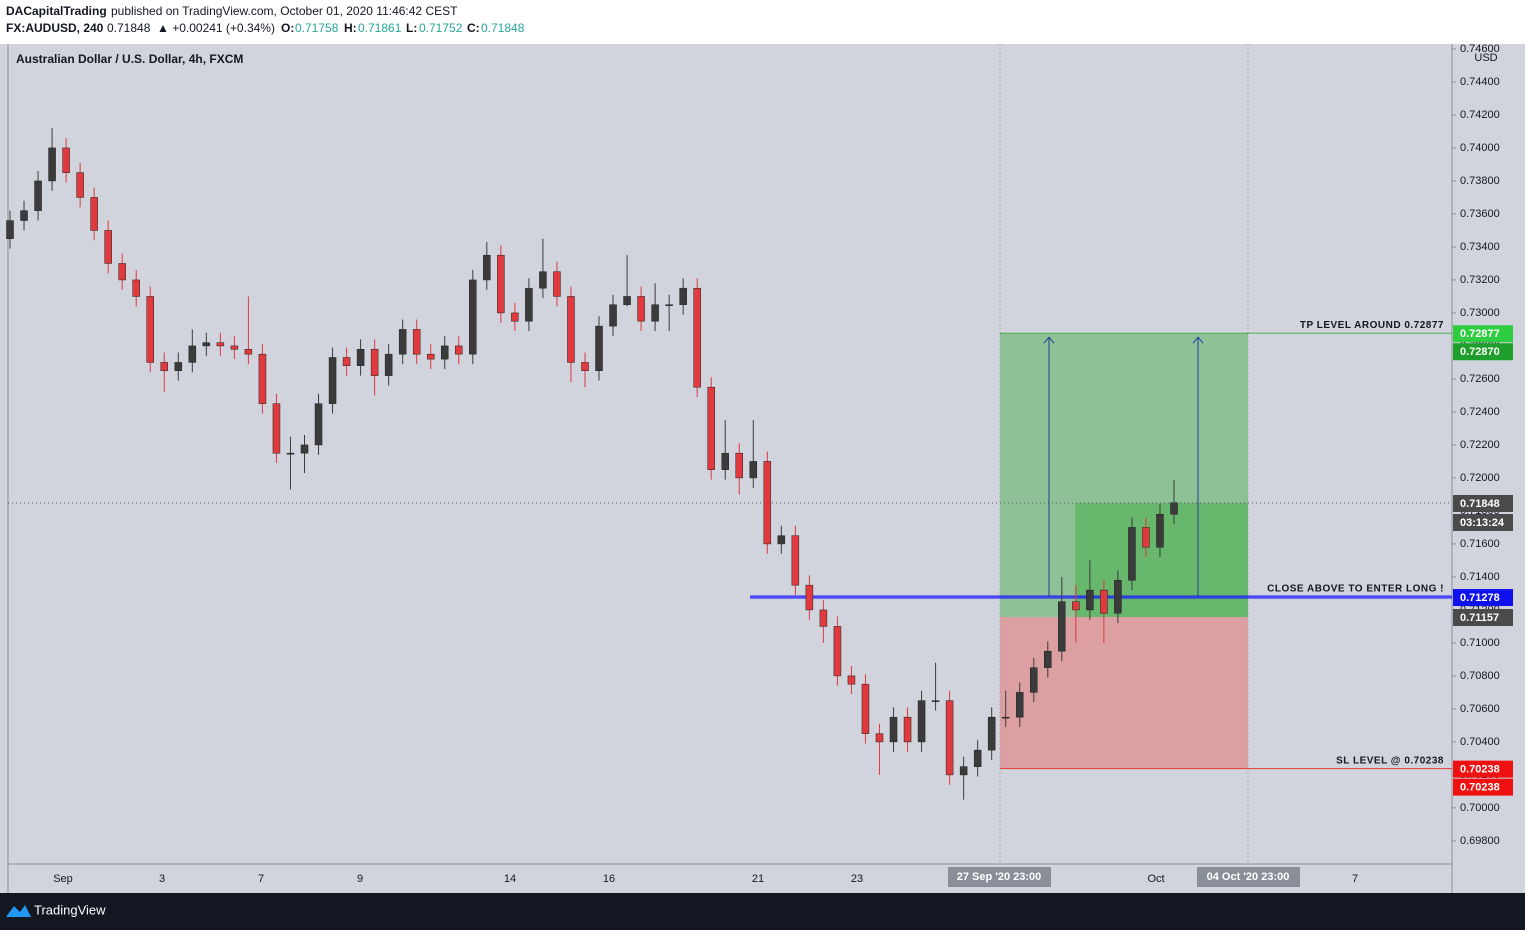  Describe the element at coordinates (762, 22) in the screenshot. I see `header-bg` at that location.